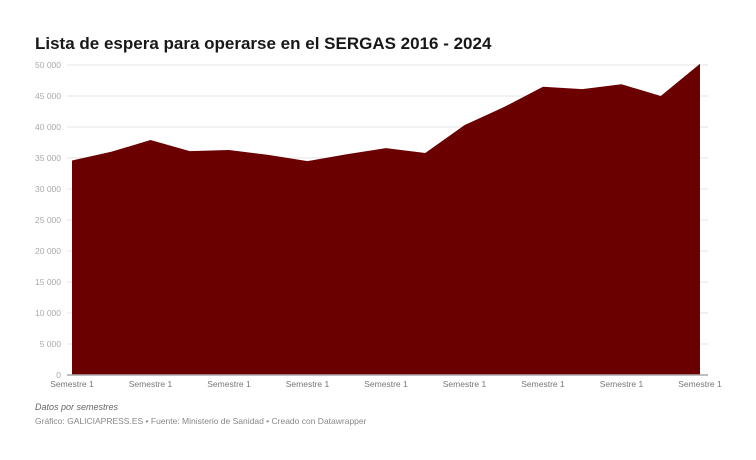 This screenshot has height=460, width=756. Describe the element at coordinates (48, 96) in the screenshot. I see `y-tick-label: 45 000` at that location.